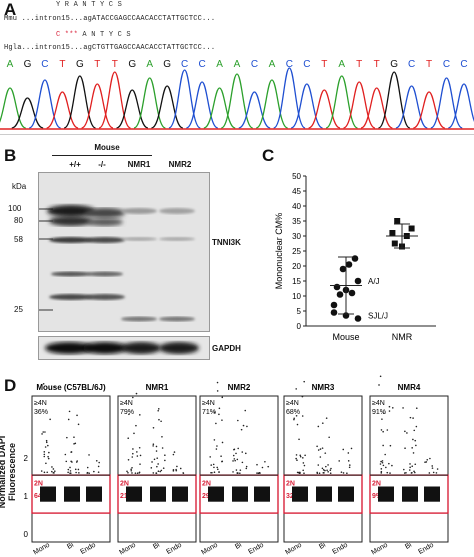 The image size is (474, 557). I want to click on c-ytick-label: 25, so click(296, 251).